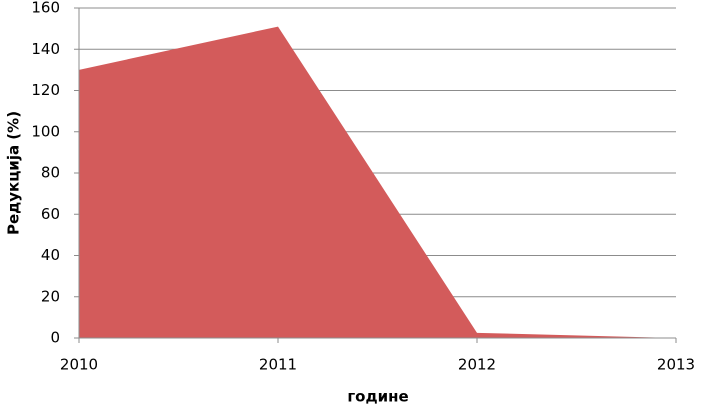 The width and height of the screenshot is (701, 407). What do you see at coordinates (45, 49) in the screenshot?
I see `y-tick-label: 140` at bounding box center [45, 49].